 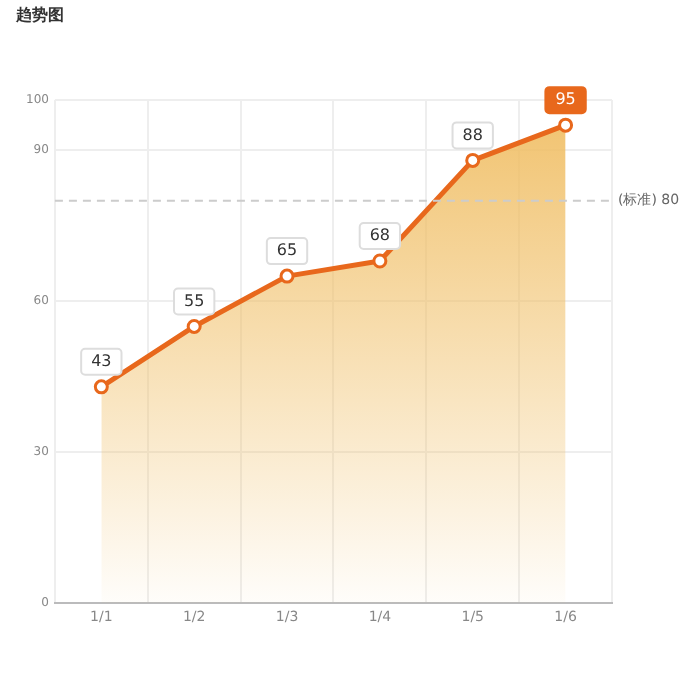 What do you see at coordinates (101, 360) in the screenshot?
I see `data-label: 43` at bounding box center [101, 360].